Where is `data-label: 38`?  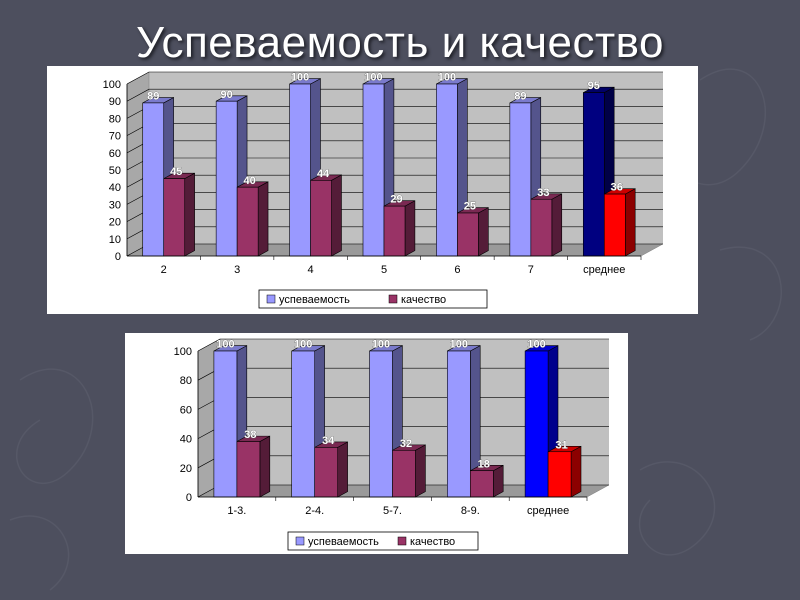 data-label: 38 is located at coordinates (250, 435).